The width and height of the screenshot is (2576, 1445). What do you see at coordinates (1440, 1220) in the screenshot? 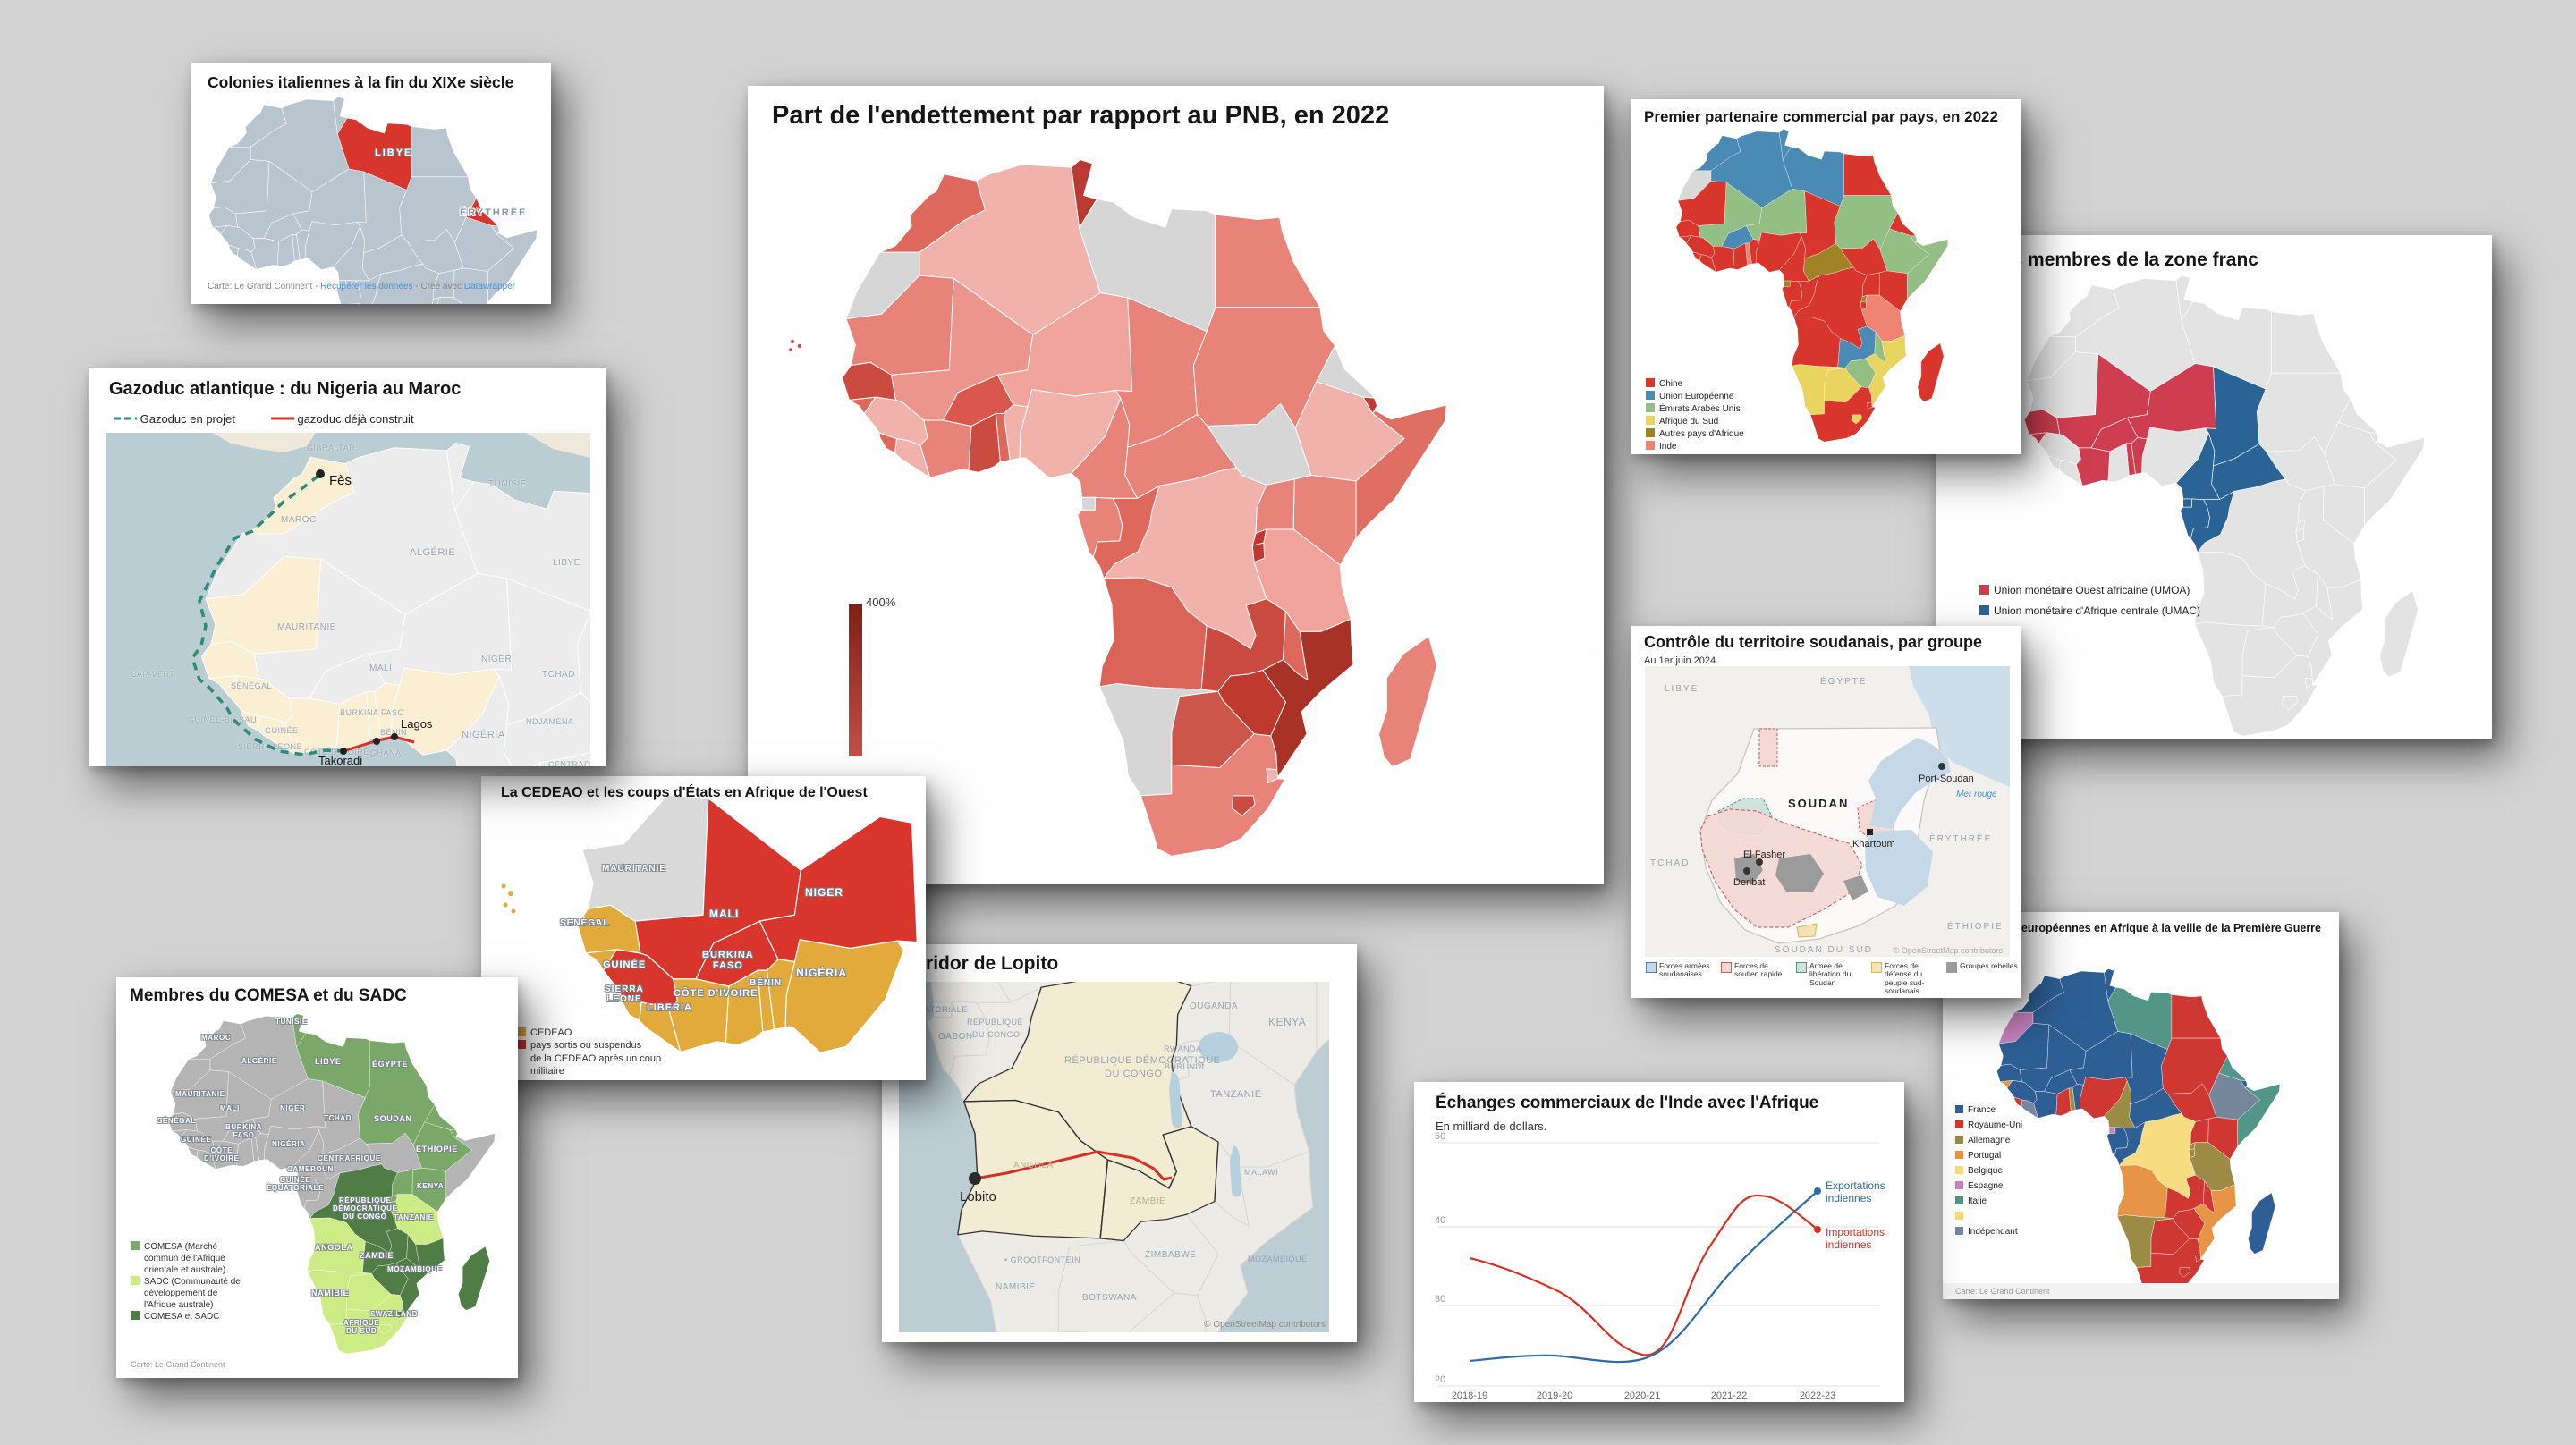
I see `svg-text: 40` at bounding box center [1440, 1220].